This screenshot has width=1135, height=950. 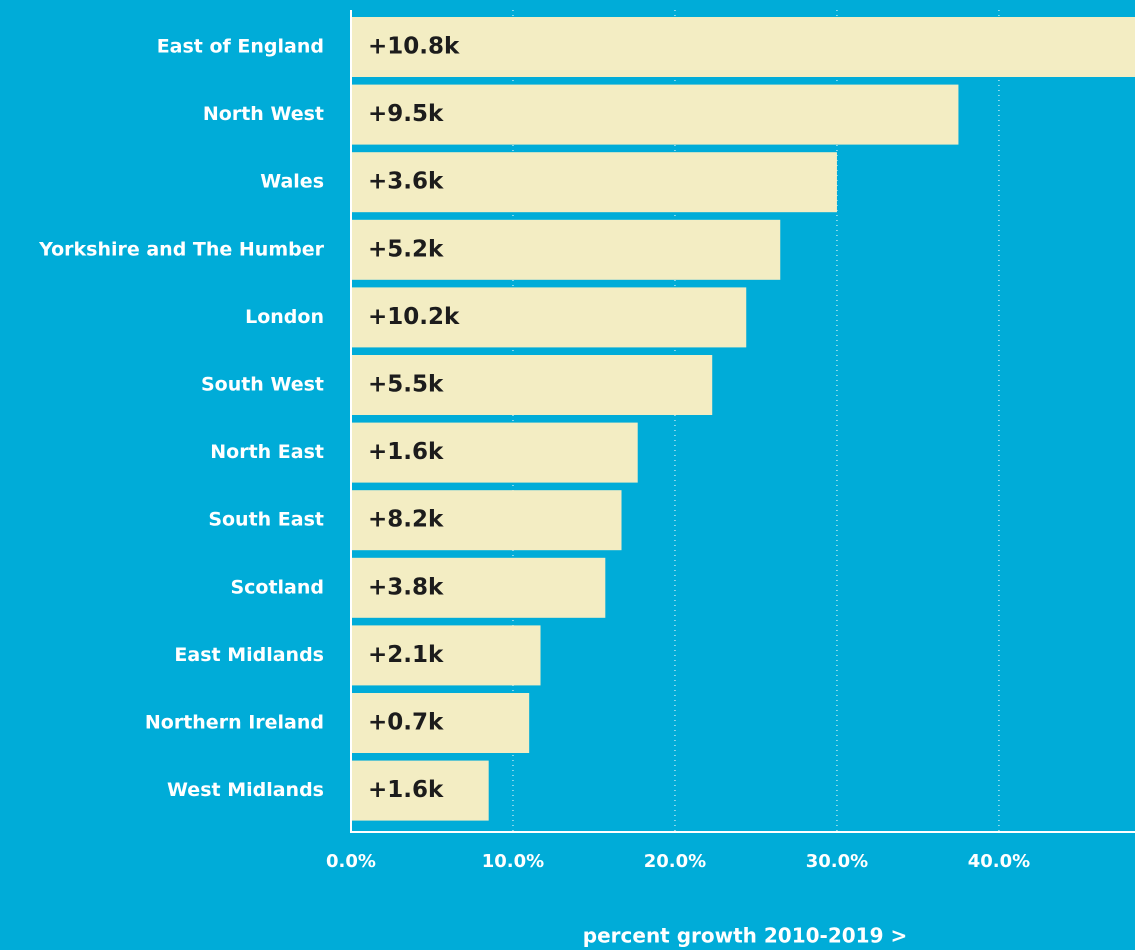 What do you see at coordinates (406, 385) in the screenshot?
I see `bar-label: +5.5k` at bounding box center [406, 385].